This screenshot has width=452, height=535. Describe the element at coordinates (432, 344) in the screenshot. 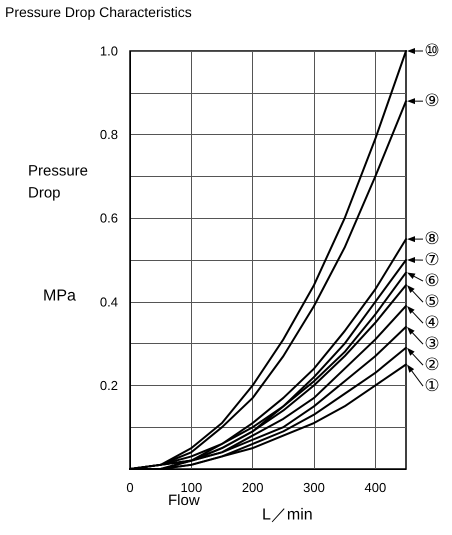

I see `legend-label: ③` at that location.